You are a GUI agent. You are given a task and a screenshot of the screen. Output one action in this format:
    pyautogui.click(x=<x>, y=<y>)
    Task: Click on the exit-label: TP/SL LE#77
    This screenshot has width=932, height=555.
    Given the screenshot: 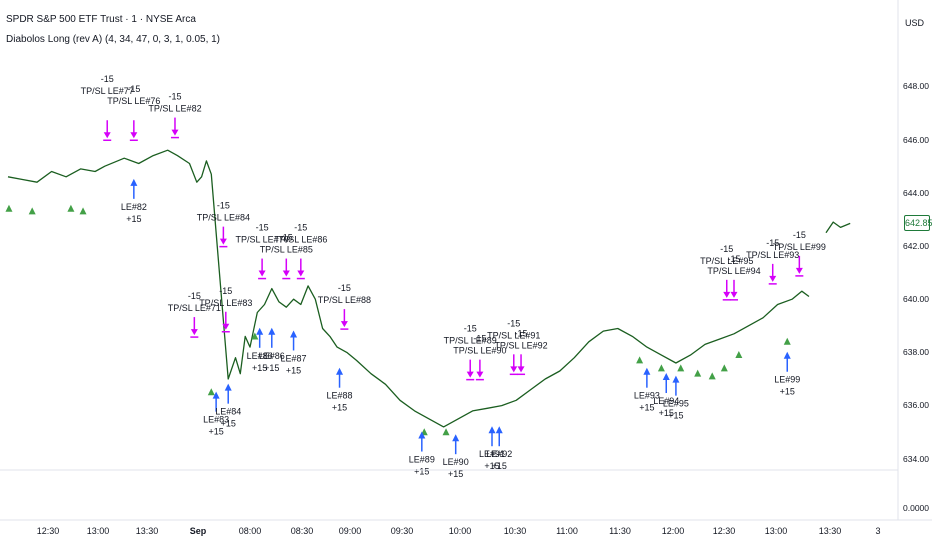 What is the action you would take?
    pyautogui.click(x=107, y=91)
    